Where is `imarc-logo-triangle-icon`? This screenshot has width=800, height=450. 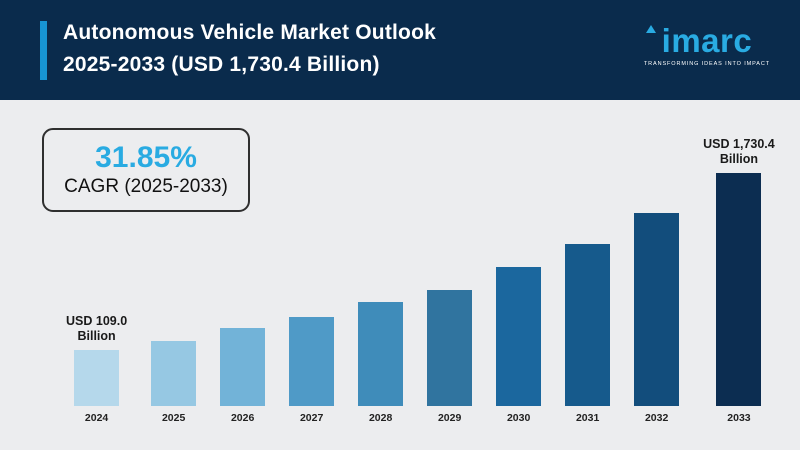
imarc-logo-triangle-icon is located at coordinates (650, 29).